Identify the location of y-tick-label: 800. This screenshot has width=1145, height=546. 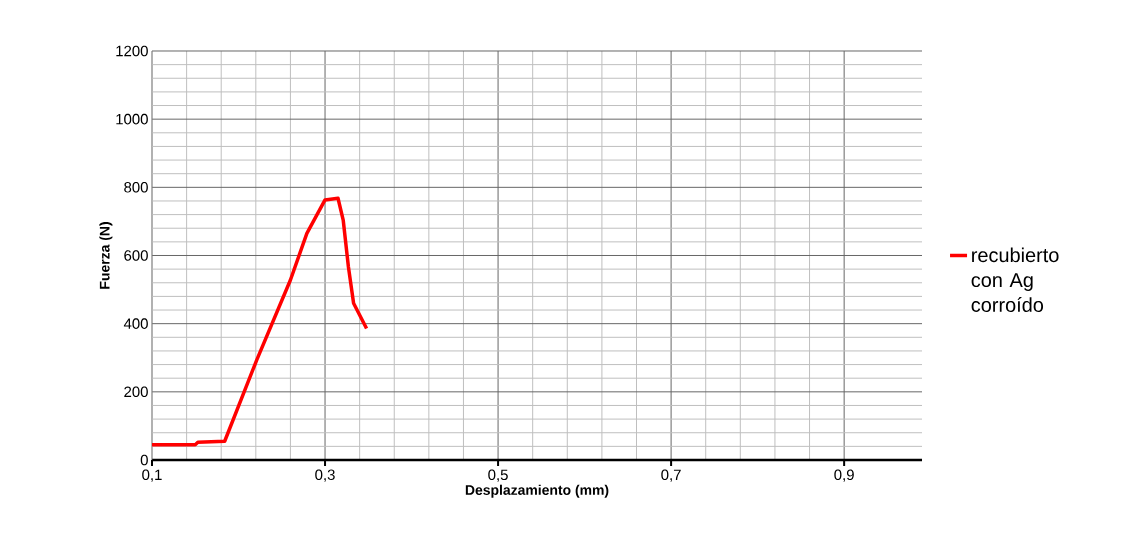
(136, 187).